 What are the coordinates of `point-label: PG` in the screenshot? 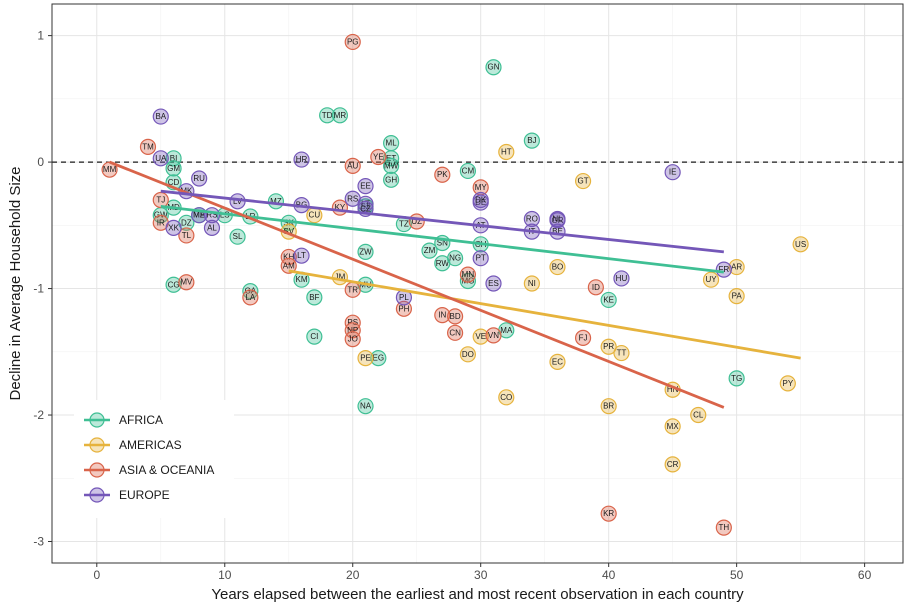 It's located at (353, 41).